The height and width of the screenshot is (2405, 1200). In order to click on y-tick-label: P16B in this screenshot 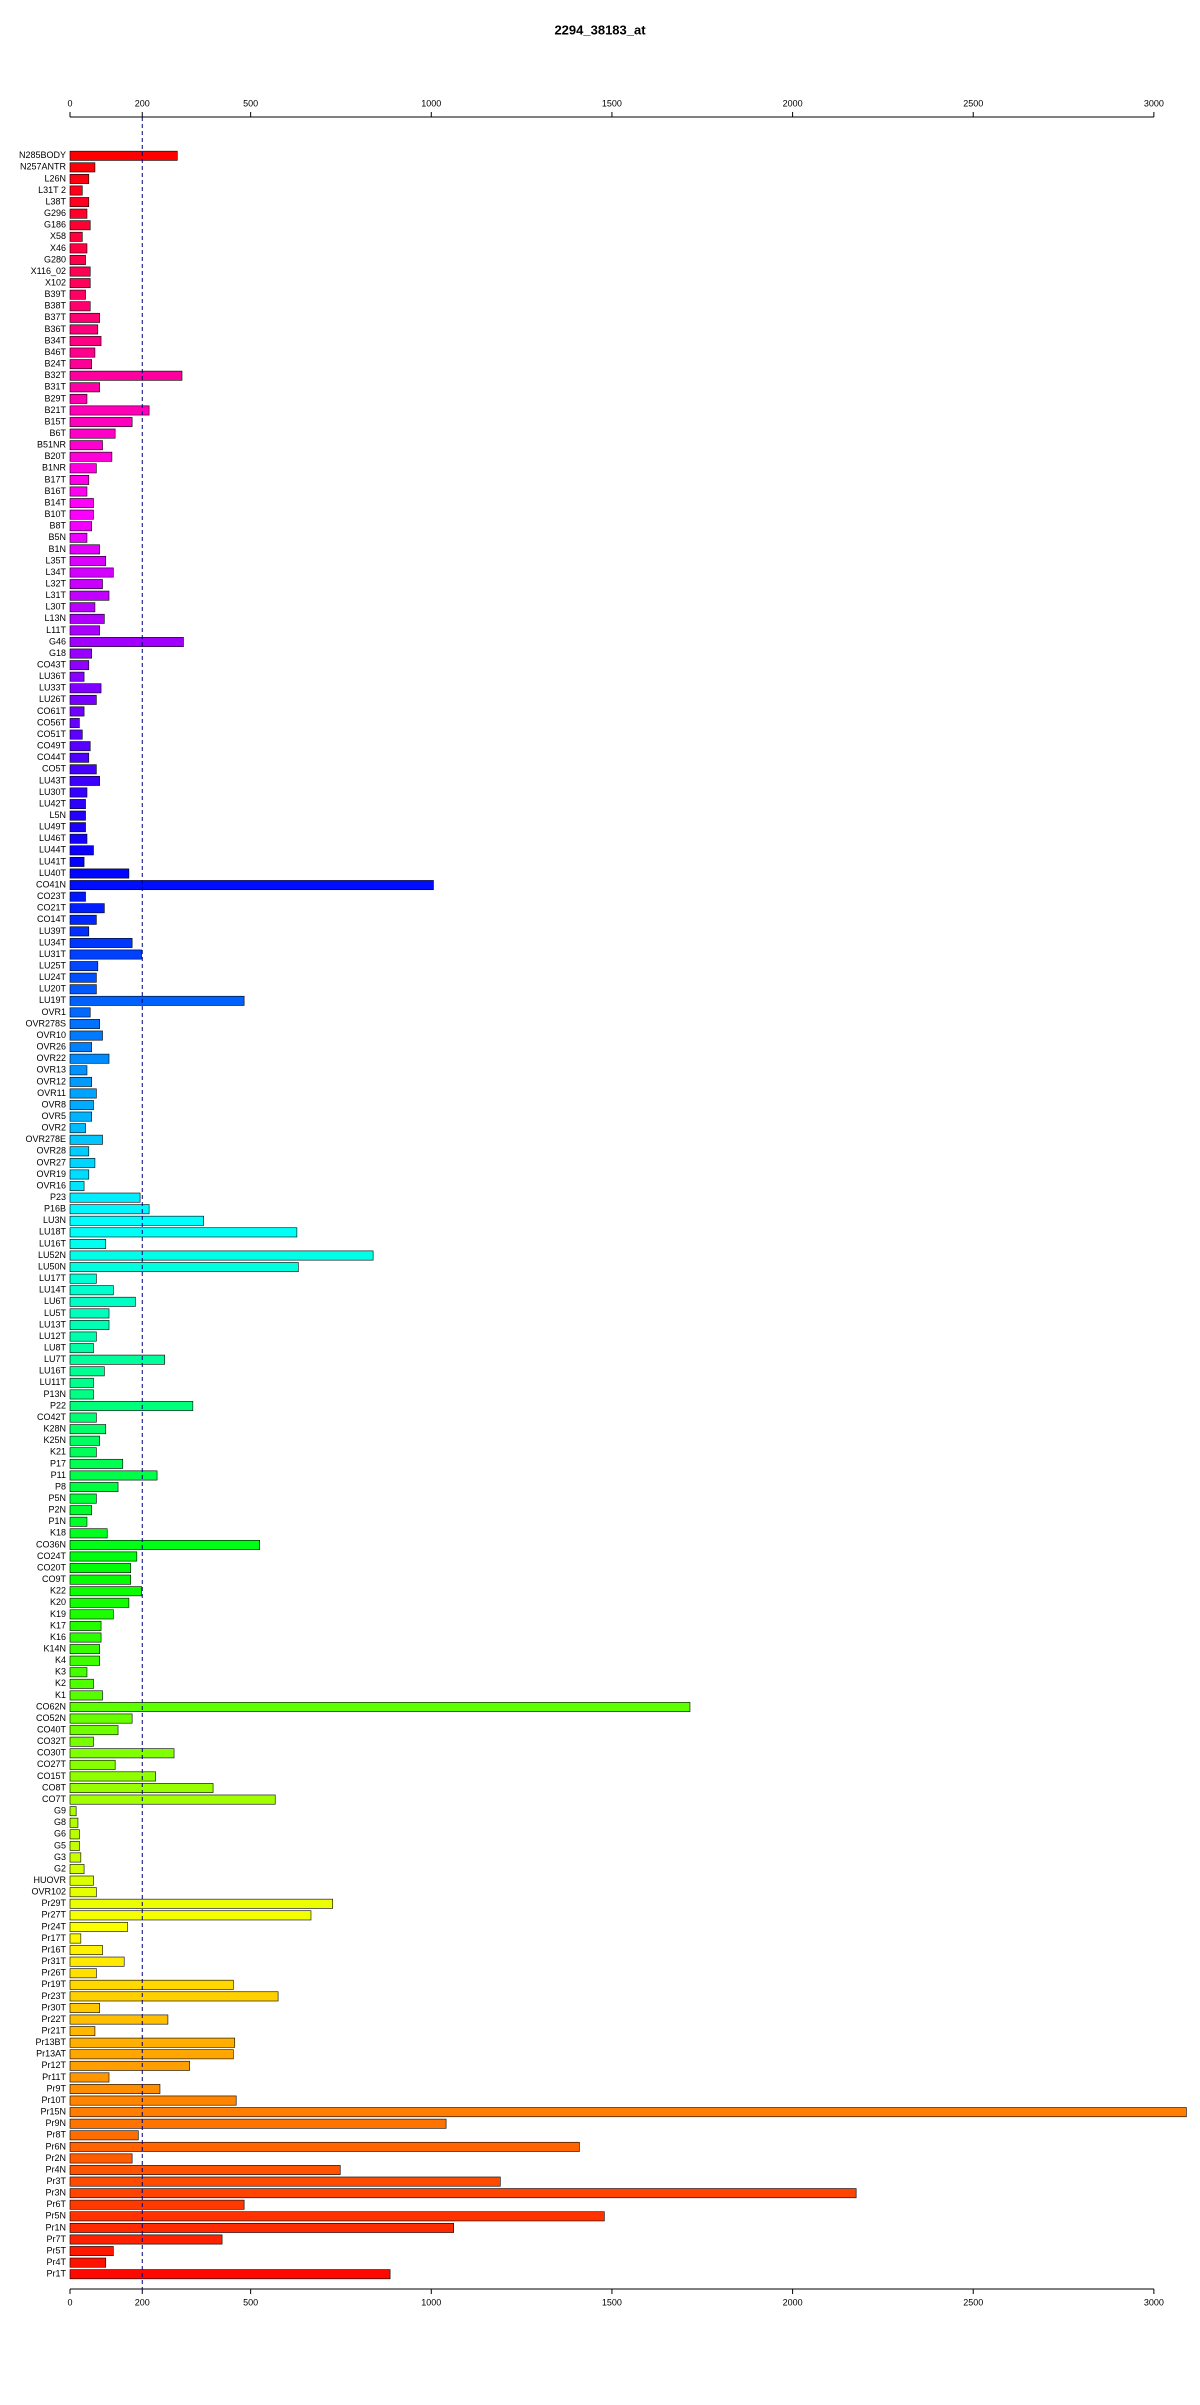, I will do `click(55, 1209)`.